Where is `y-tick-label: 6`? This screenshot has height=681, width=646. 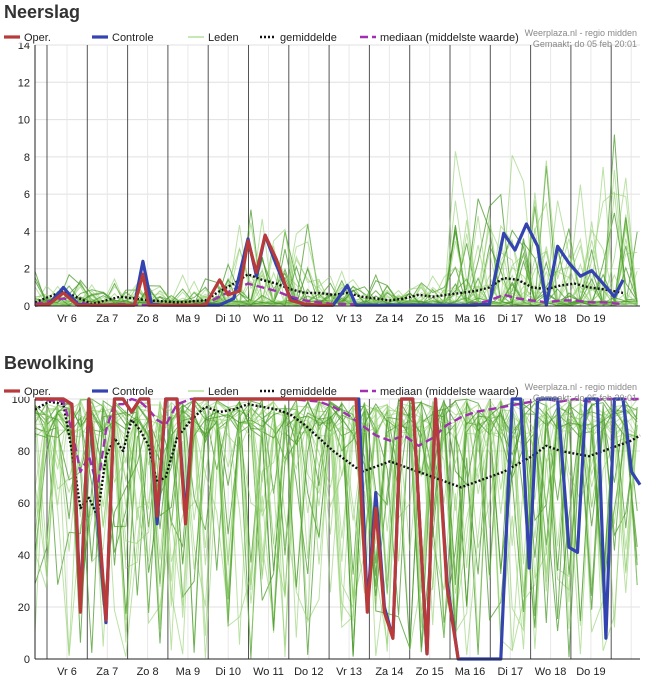 y-tick-label: 6 is located at coordinates (27, 195).